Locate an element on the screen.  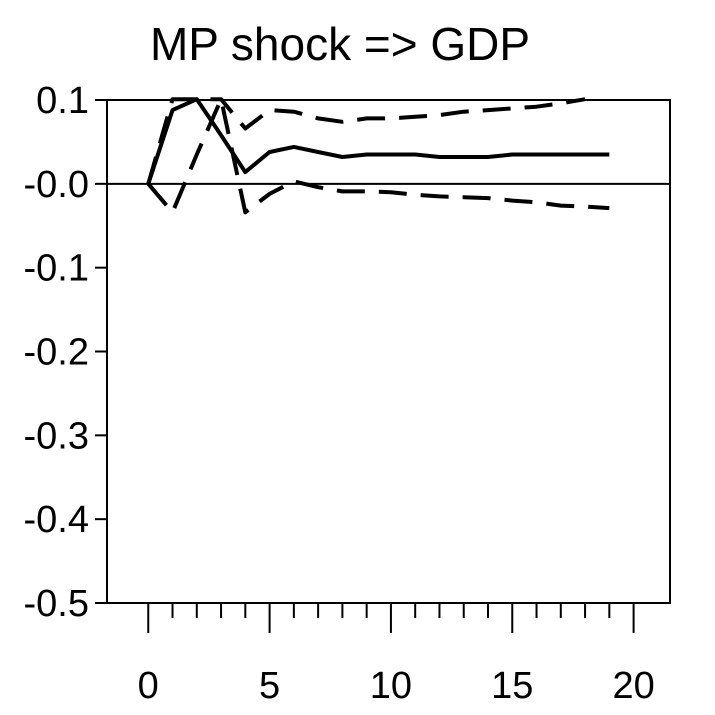
response-line is located at coordinates (378, 141).